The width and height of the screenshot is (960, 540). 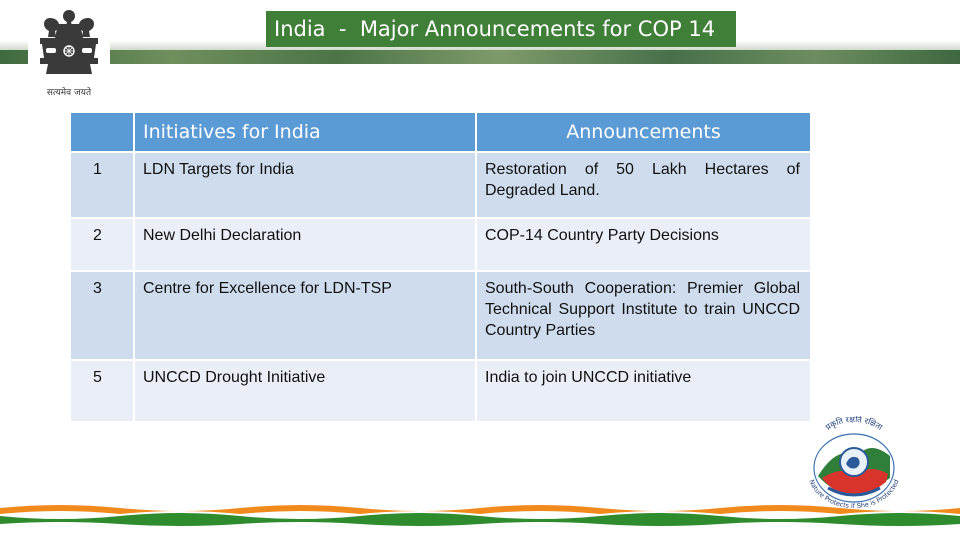 I want to click on table-header-row: Initiatives for India Announcements, so click(x=440, y=132).